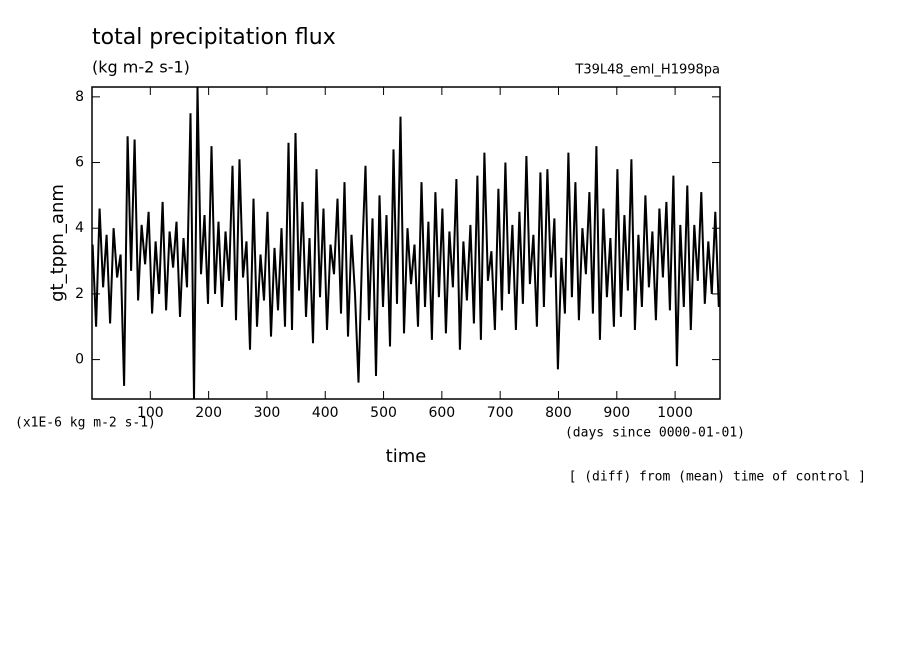 The height and width of the screenshot is (654, 904). What do you see at coordinates (57, 243) in the screenshot?
I see `y-axis-title: gt_tppn_anm` at bounding box center [57, 243].